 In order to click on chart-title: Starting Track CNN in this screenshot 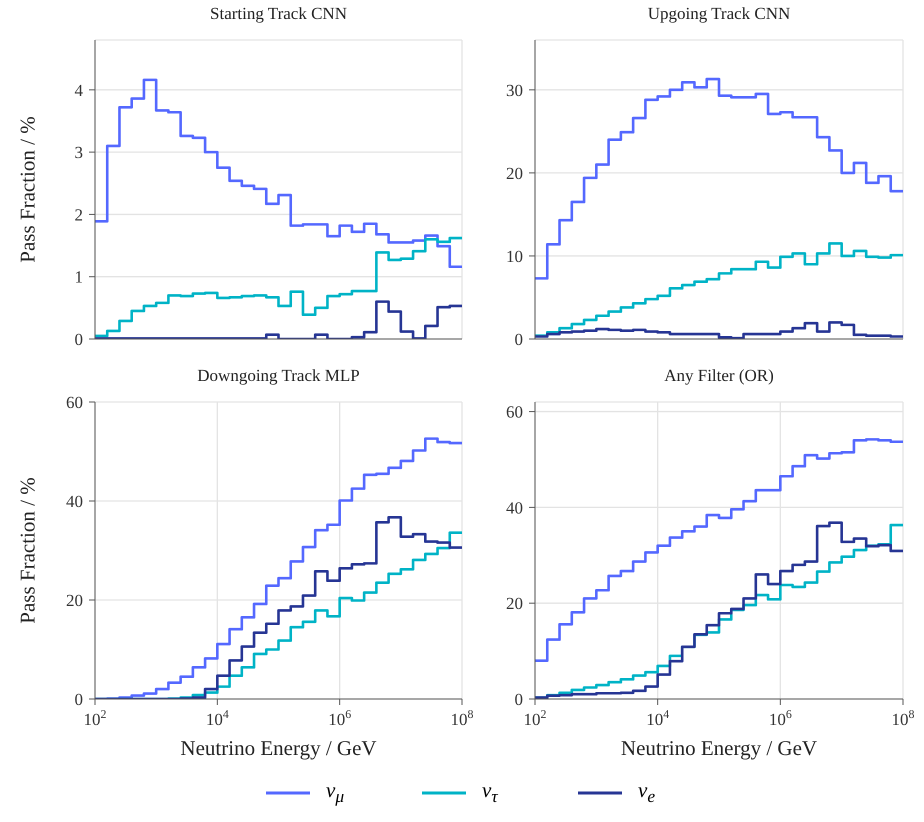, I will do `click(278, 14)`.